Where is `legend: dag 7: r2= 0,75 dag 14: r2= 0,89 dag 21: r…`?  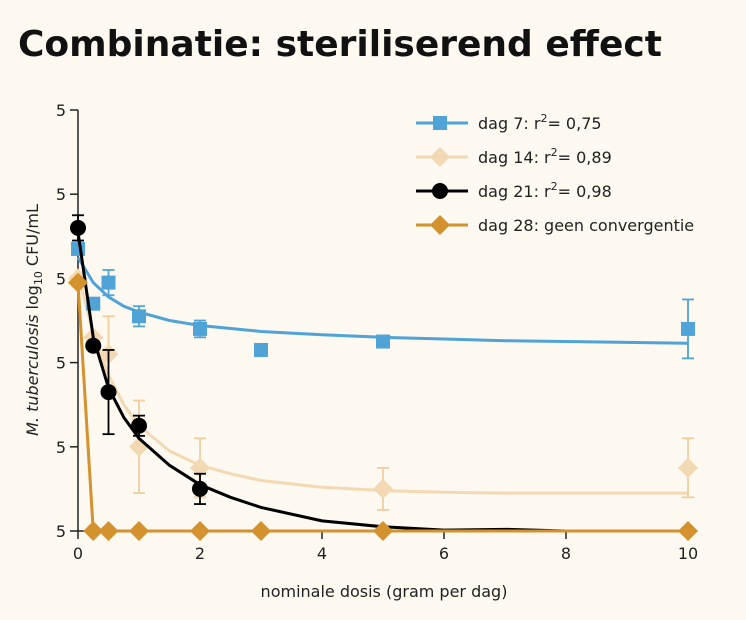 legend: dag 7: r2= 0,75 dag 14: r2= 0,89 dag 21: r… is located at coordinates (555, 173).